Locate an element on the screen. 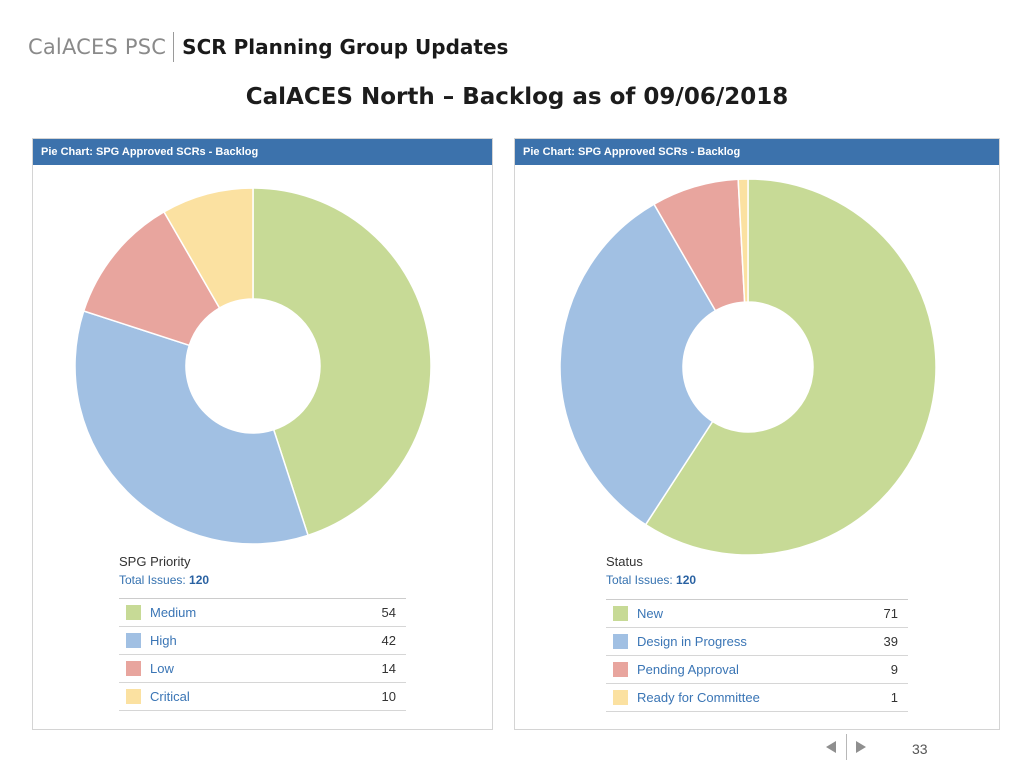 The width and height of the screenshot is (1024, 768). legend-row: Pending Approval 9 is located at coordinates (757, 670).